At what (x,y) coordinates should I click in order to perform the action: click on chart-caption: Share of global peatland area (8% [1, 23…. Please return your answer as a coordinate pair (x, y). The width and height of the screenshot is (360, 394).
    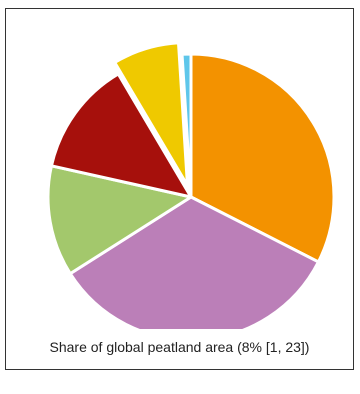
    Looking at the image, I should click on (179, 347).